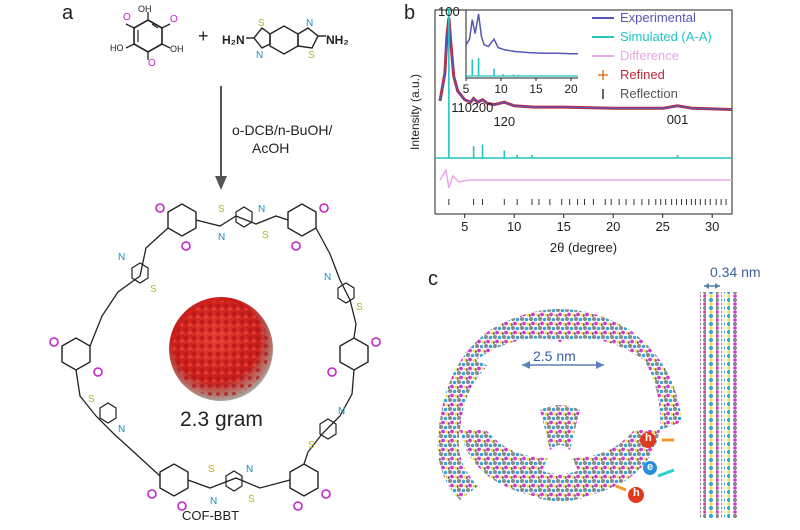 This screenshot has height=530, width=800. I want to click on x-tick-label: 25, so click(662, 226).